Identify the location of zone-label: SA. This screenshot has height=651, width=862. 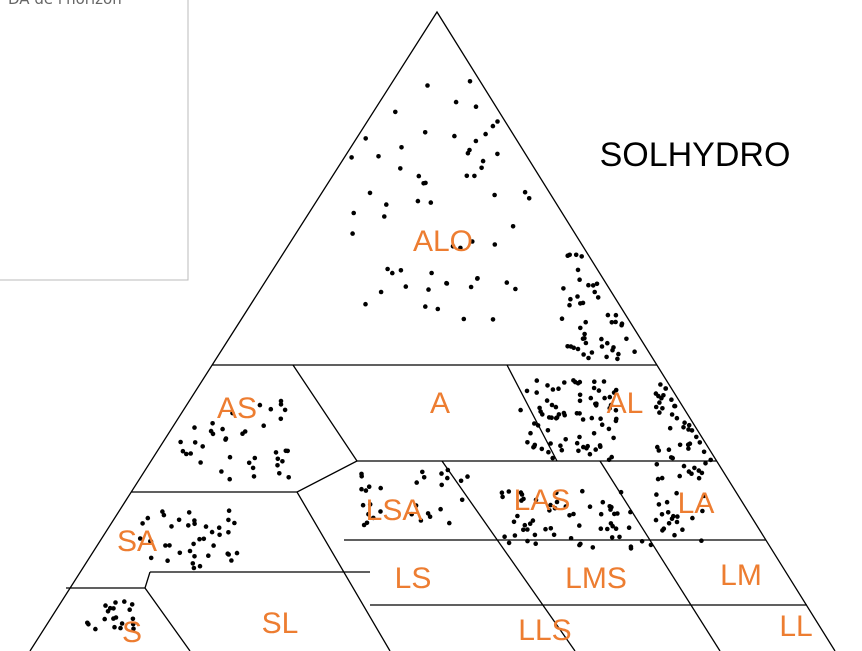
(137, 541).